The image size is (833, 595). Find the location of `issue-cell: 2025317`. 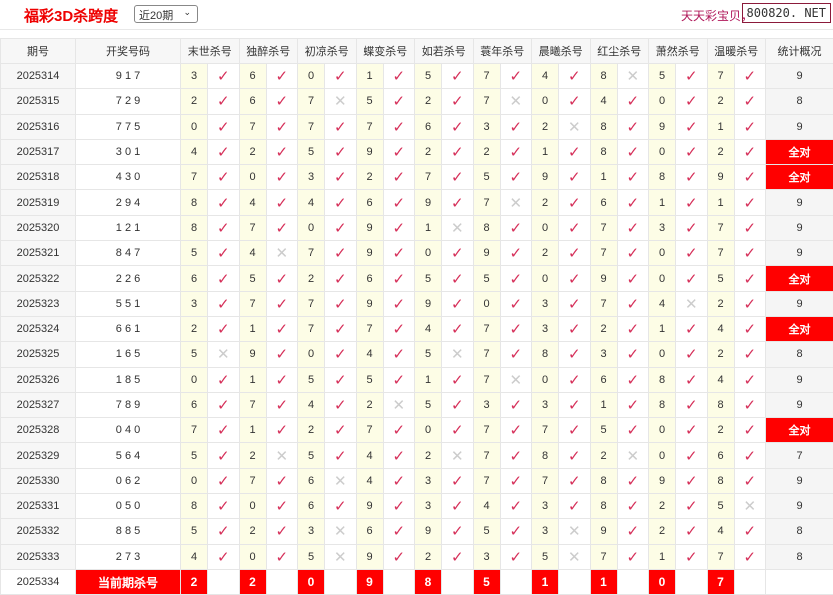

issue-cell: 2025317 is located at coordinates (38, 152).